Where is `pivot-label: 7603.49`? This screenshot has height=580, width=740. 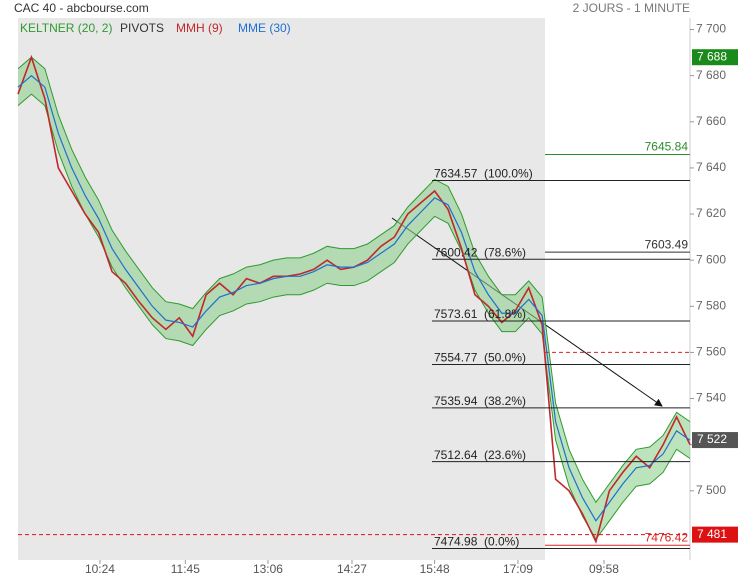 pivot-label: 7603.49 is located at coordinates (667, 244).